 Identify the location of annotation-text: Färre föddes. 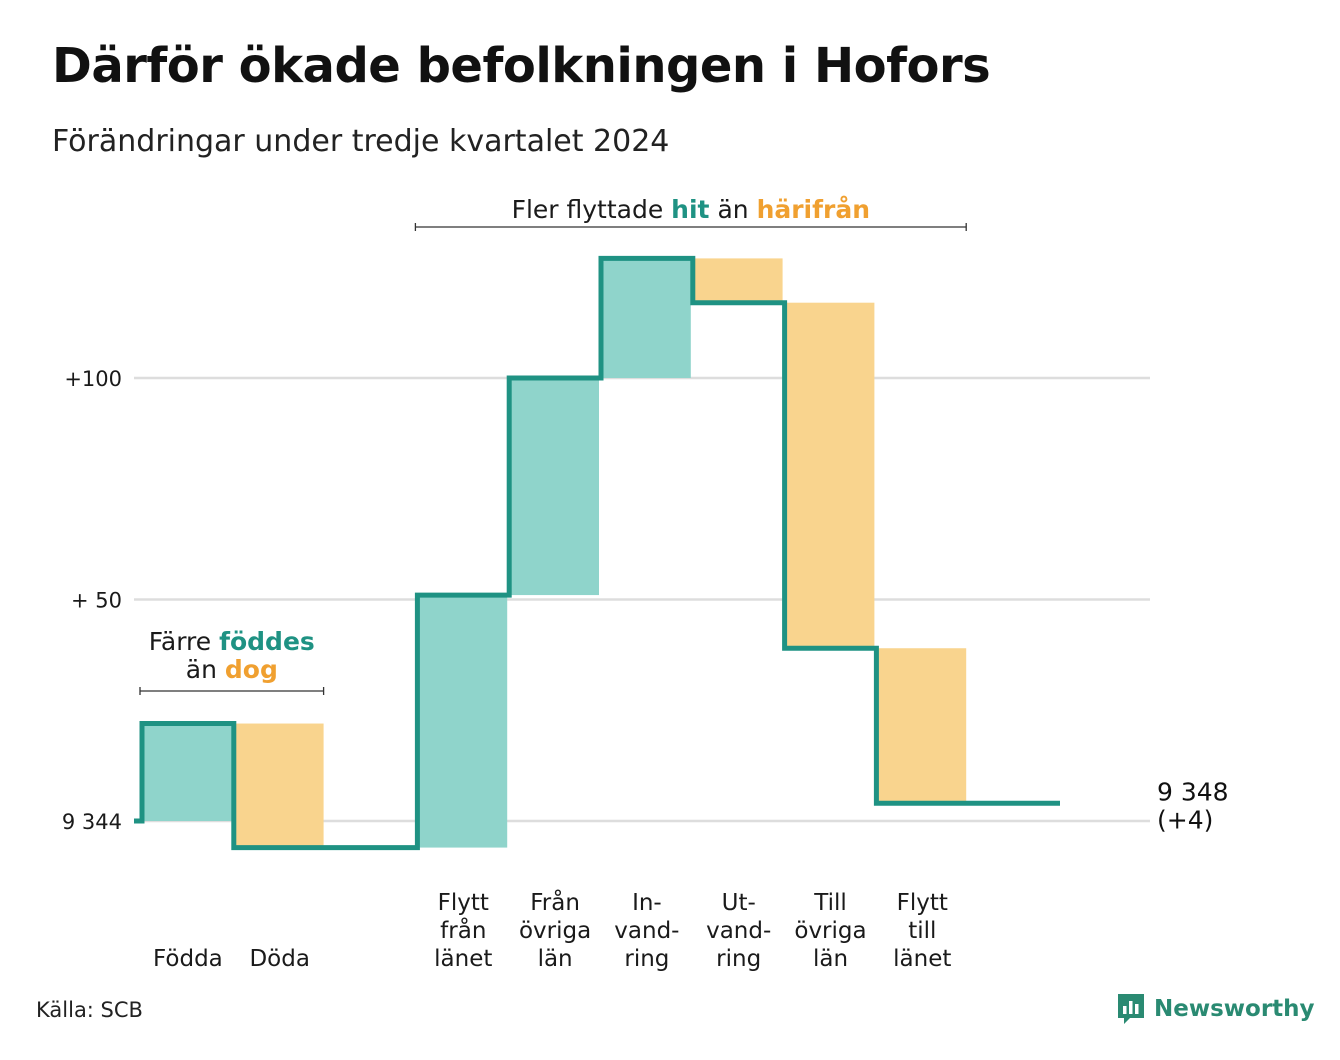
(232, 641).